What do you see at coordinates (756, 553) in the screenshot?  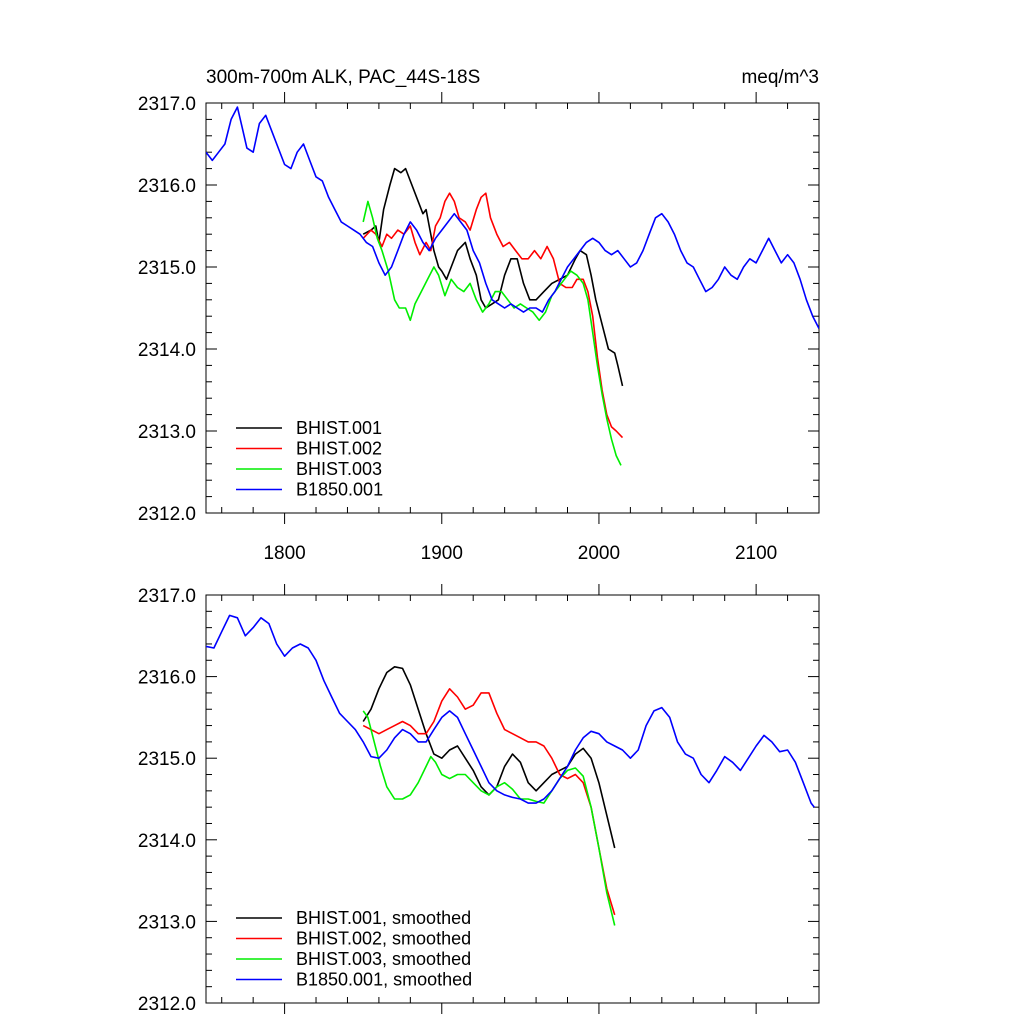 I see `x-tick-label: 2100` at bounding box center [756, 553].